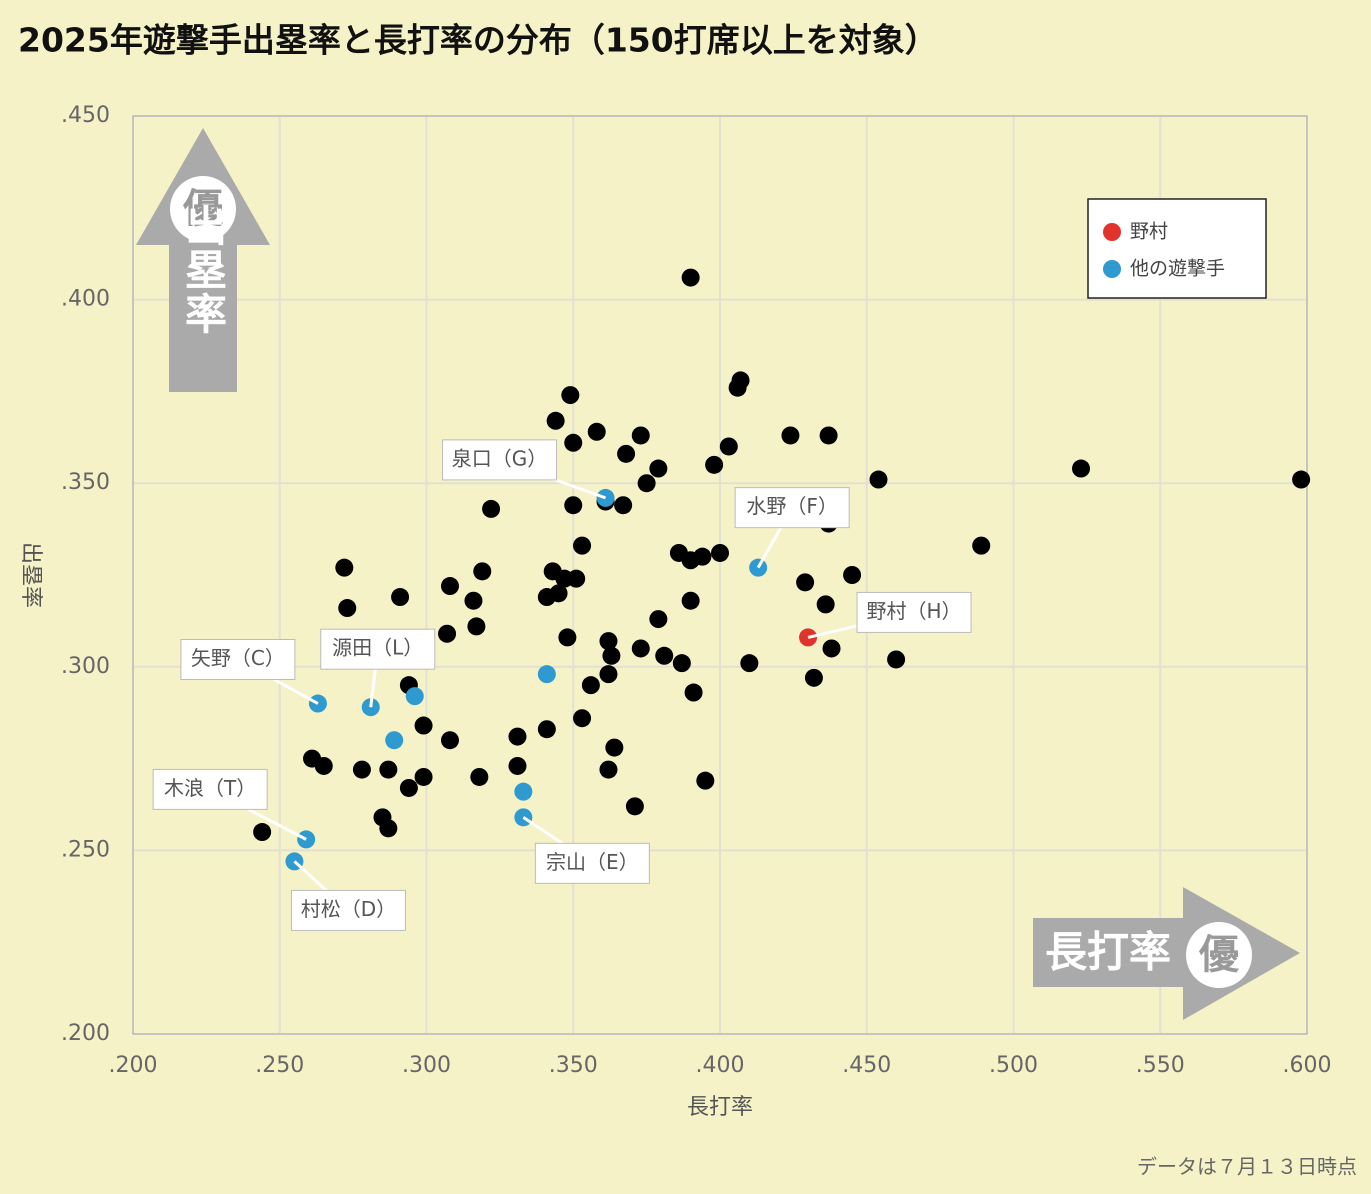 This screenshot has height=1194, width=1371. I want to click on x-arrow-text: 長打率, so click(1108, 952).